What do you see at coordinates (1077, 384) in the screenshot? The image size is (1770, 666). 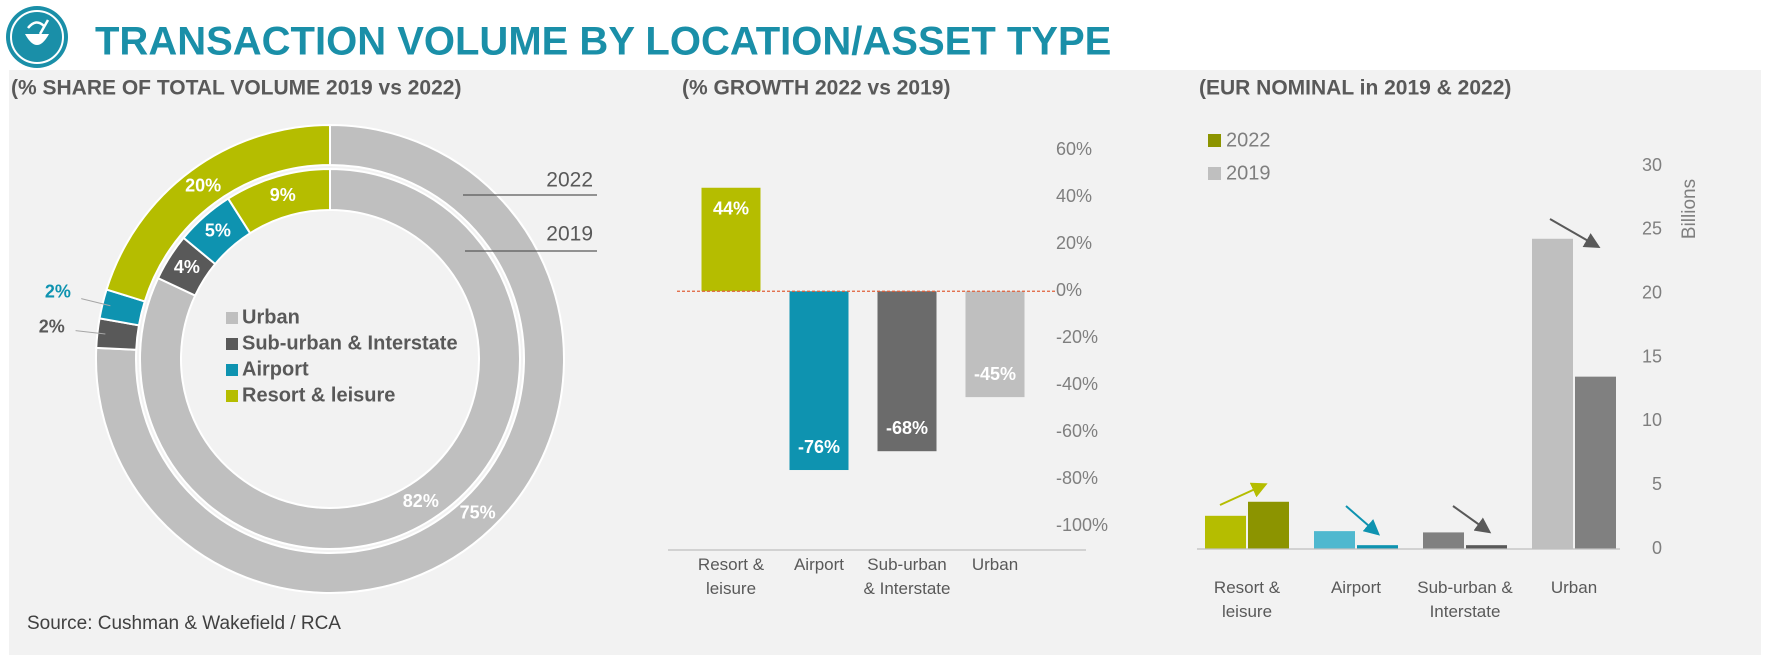 I see `y-tick-label: -40%` at bounding box center [1077, 384].